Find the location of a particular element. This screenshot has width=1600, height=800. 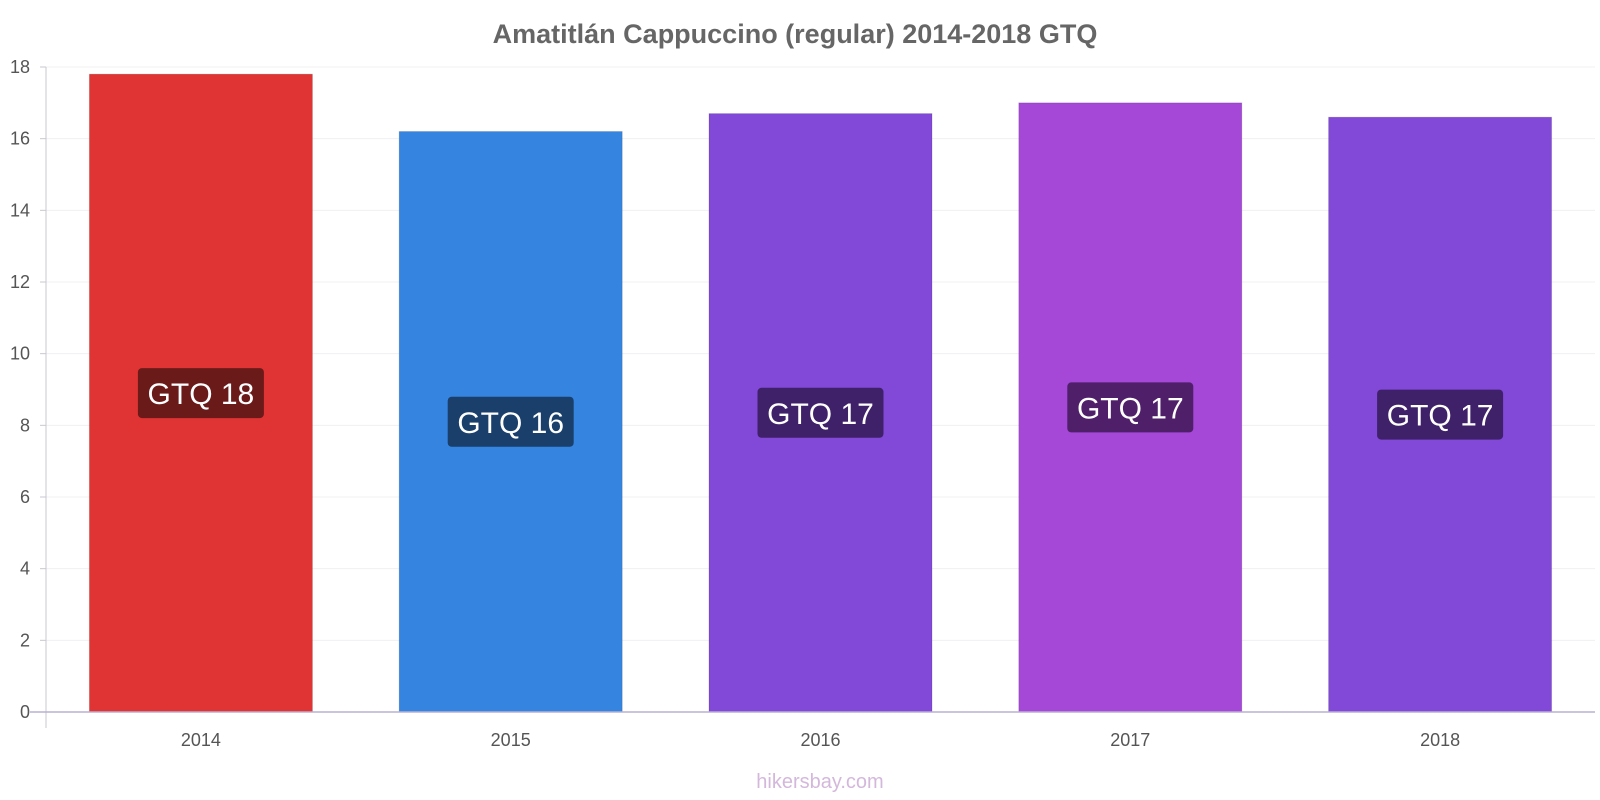

y-tick-label: 0 is located at coordinates (25, 712).